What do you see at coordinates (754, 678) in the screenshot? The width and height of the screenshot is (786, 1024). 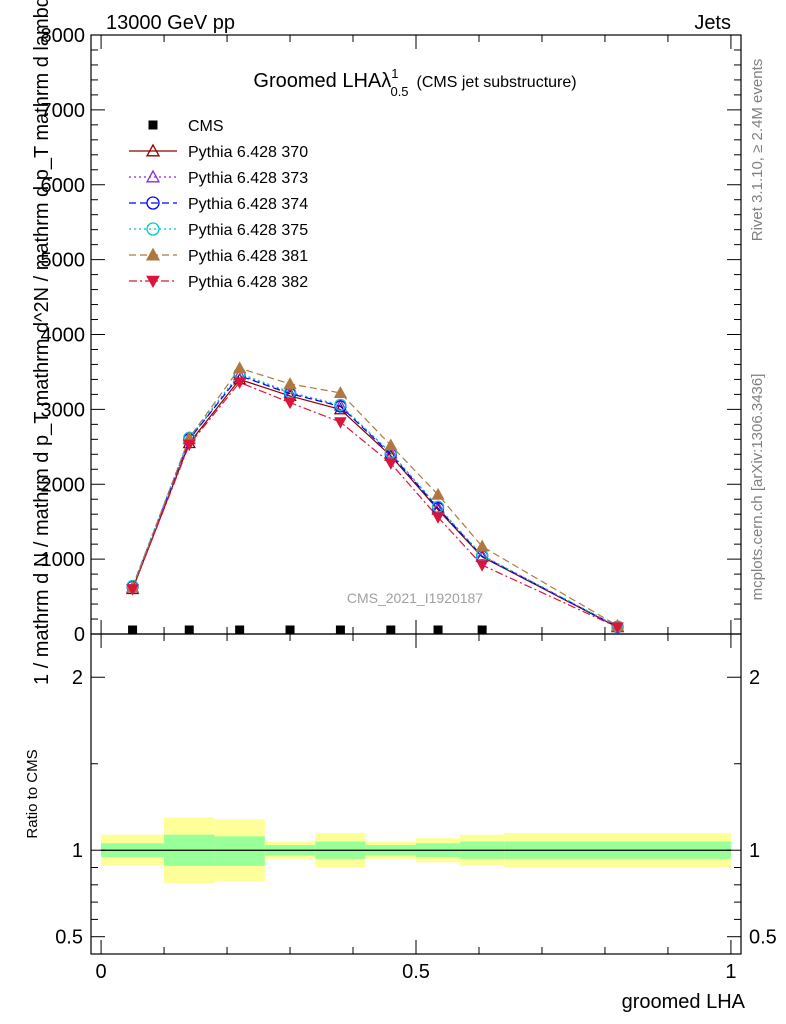 I see `ratio-ytick-label-right-2: 2` at bounding box center [754, 678].